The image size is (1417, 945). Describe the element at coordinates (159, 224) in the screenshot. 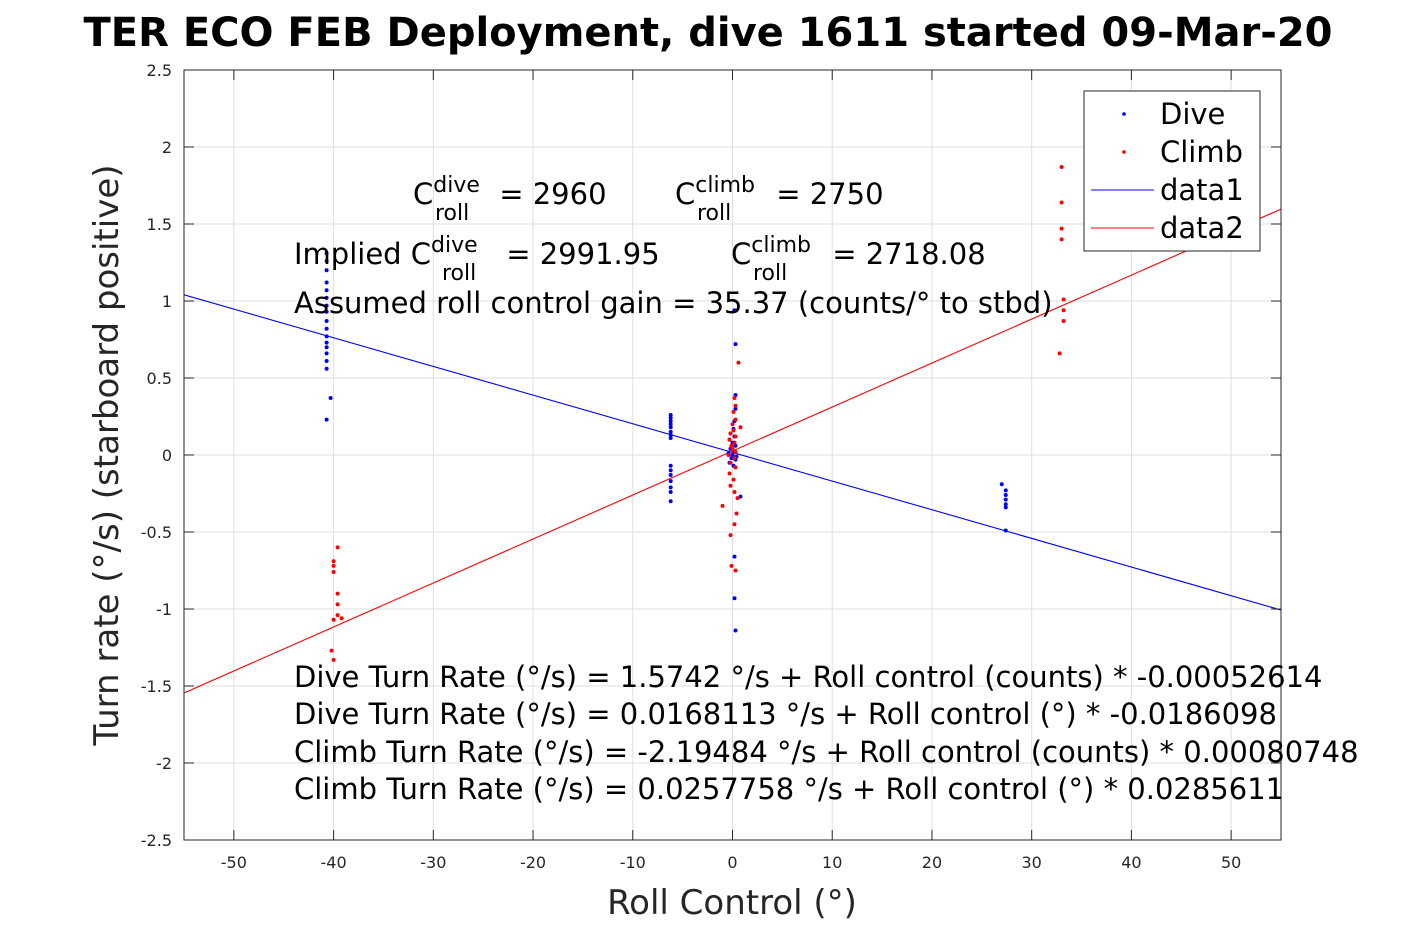

I see `y-tick-label: 1.5` at that location.